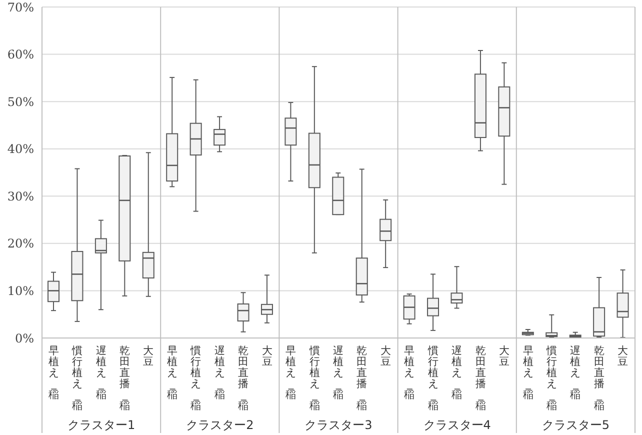  I want to click on y-tick-label: 60%, so click(20, 55).